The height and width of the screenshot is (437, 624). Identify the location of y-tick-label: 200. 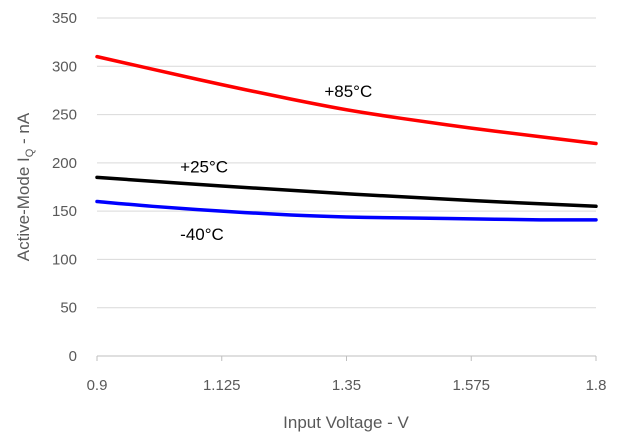
(64, 163).